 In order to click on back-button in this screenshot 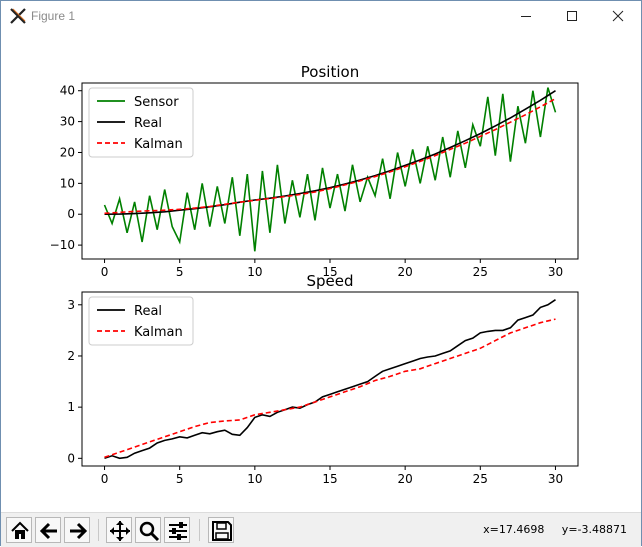, I will do `click(48, 530)`.